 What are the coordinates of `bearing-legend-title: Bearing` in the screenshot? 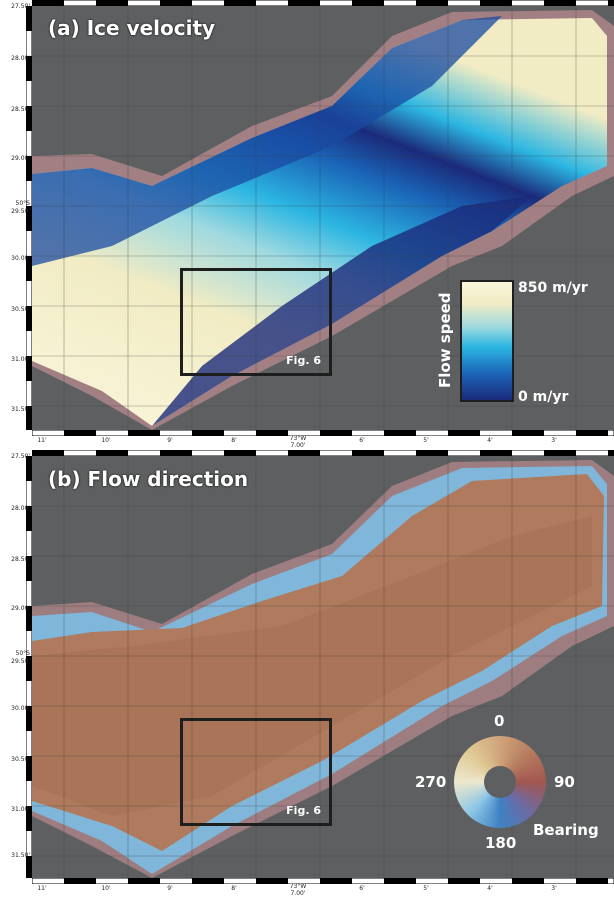 It's located at (566, 830).